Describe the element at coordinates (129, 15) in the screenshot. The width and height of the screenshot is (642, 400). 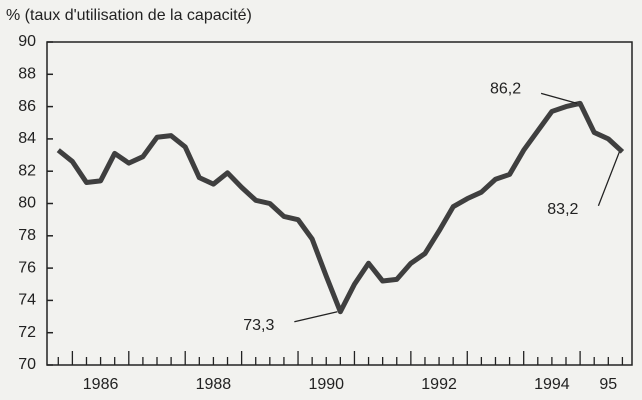
I see `chart-title: % (taux d'utilisation de la capacité)` at that location.